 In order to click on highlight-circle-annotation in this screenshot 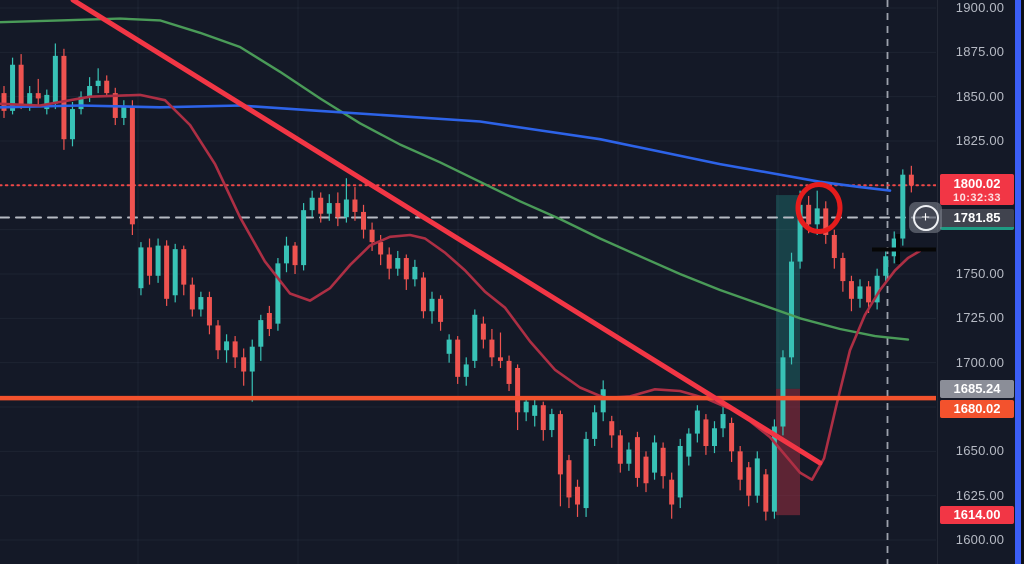, I will do `click(819, 208)`.